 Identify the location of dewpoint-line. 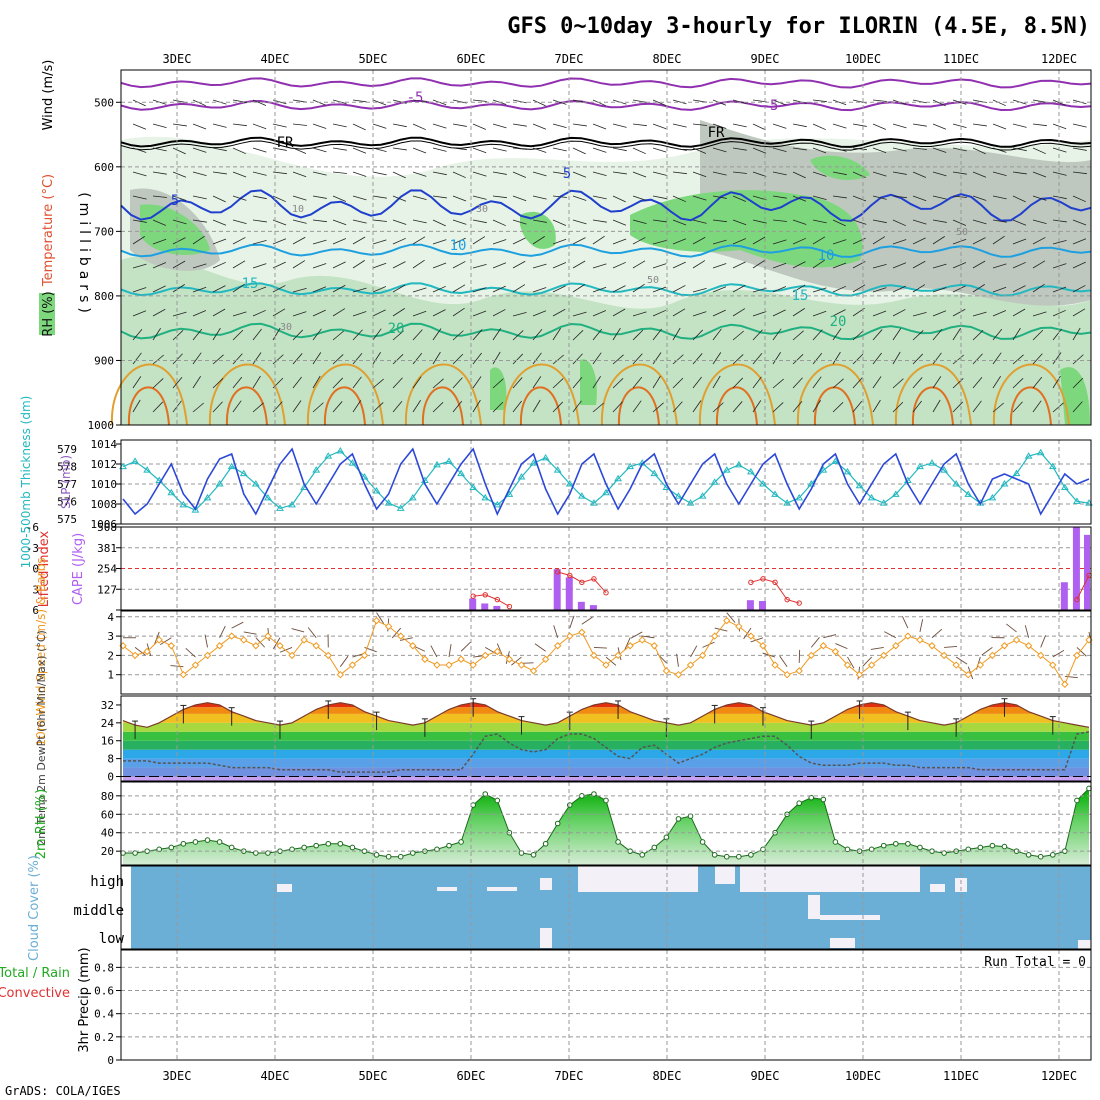
(606, 752).